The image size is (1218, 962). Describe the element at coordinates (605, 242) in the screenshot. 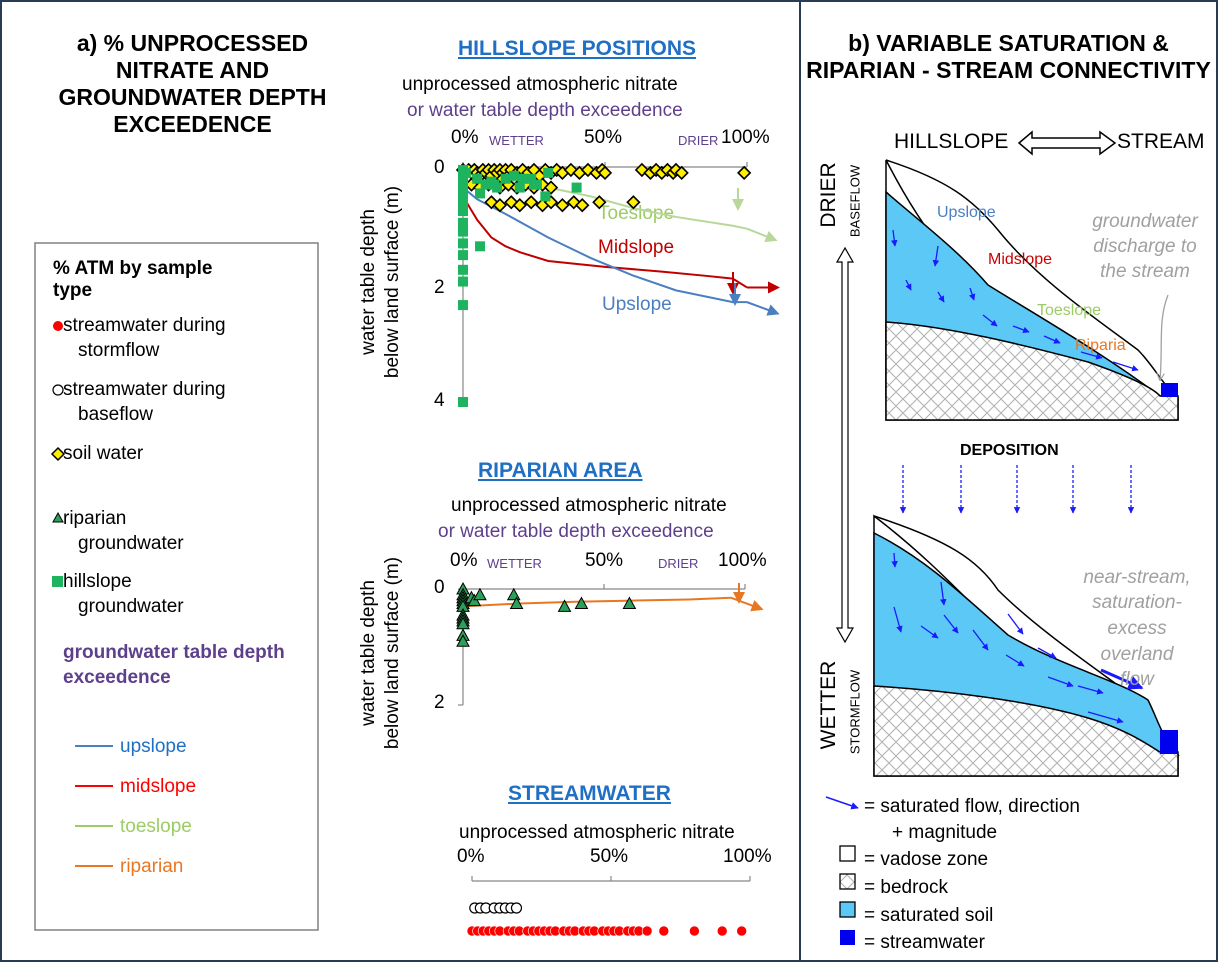

I see `midslope-exceedence-line` at that location.